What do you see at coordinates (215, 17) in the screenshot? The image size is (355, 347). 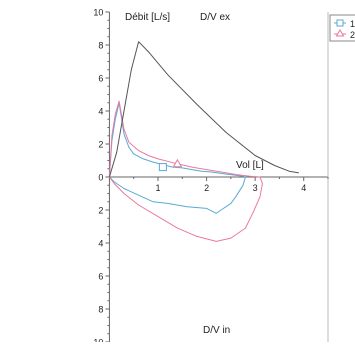 I see `top-label: D/V ex` at bounding box center [215, 17].